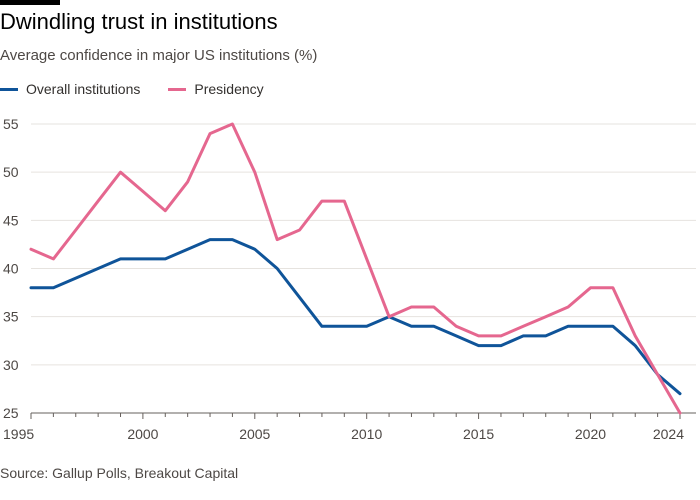 The image size is (700, 500). I want to click on x-tick-label-2000: 2000, so click(142, 434).